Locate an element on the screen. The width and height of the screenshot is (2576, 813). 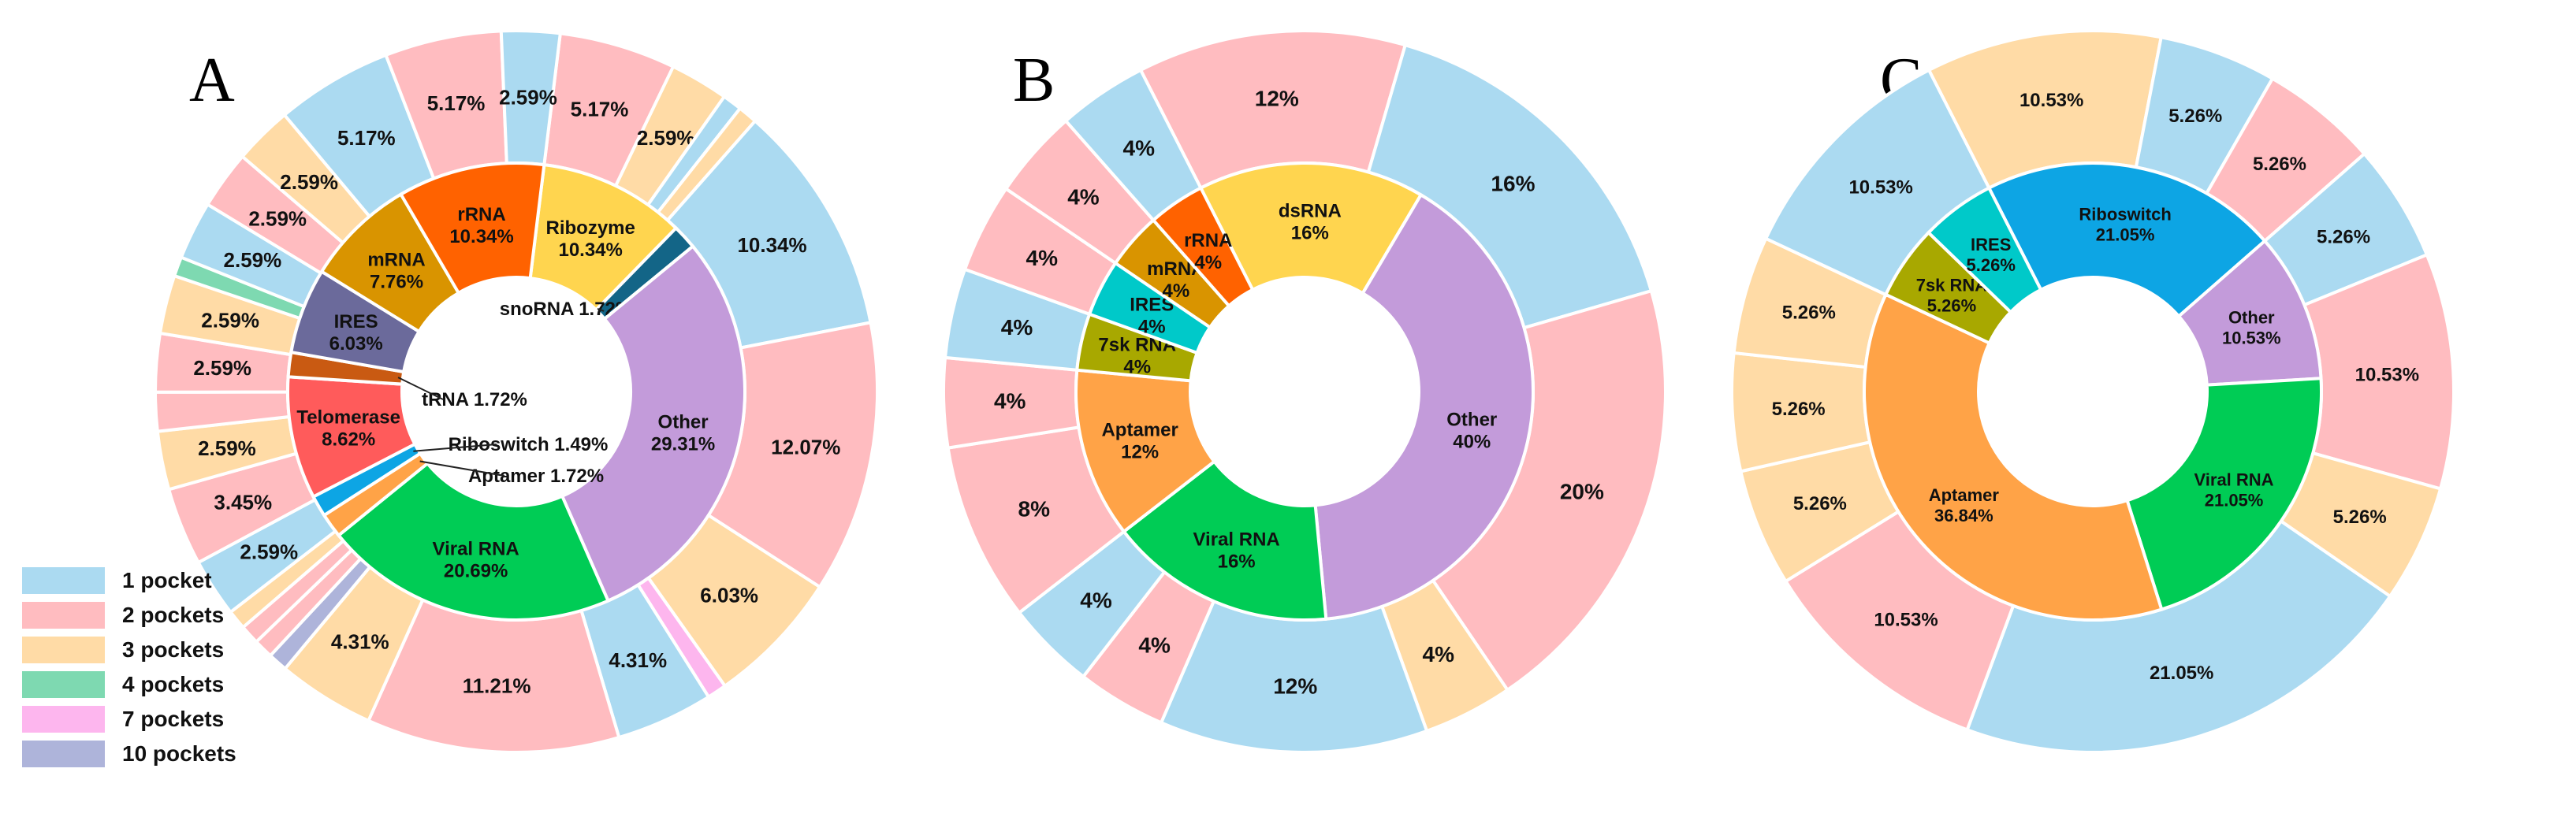
legend-label: 3 pockets is located at coordinates (173, 649).